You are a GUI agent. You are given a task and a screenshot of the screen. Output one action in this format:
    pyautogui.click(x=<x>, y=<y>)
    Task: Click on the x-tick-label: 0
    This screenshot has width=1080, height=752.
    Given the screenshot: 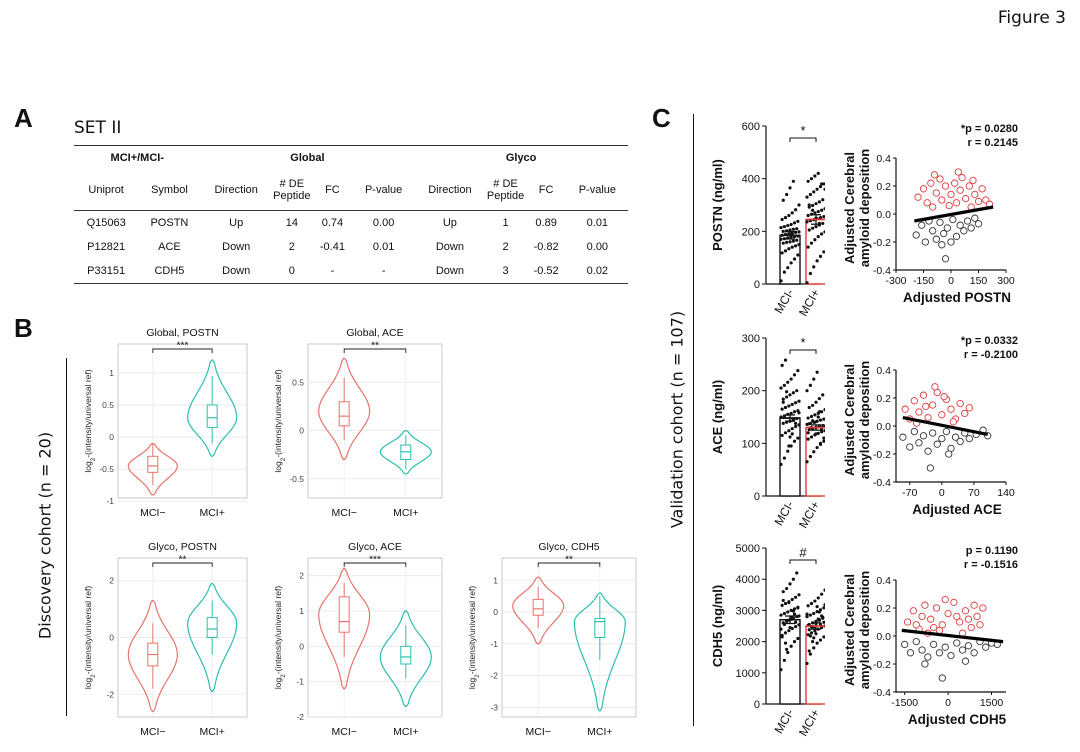 What is the action you would take?
    pyautogui.click(x=948, y=703)
    